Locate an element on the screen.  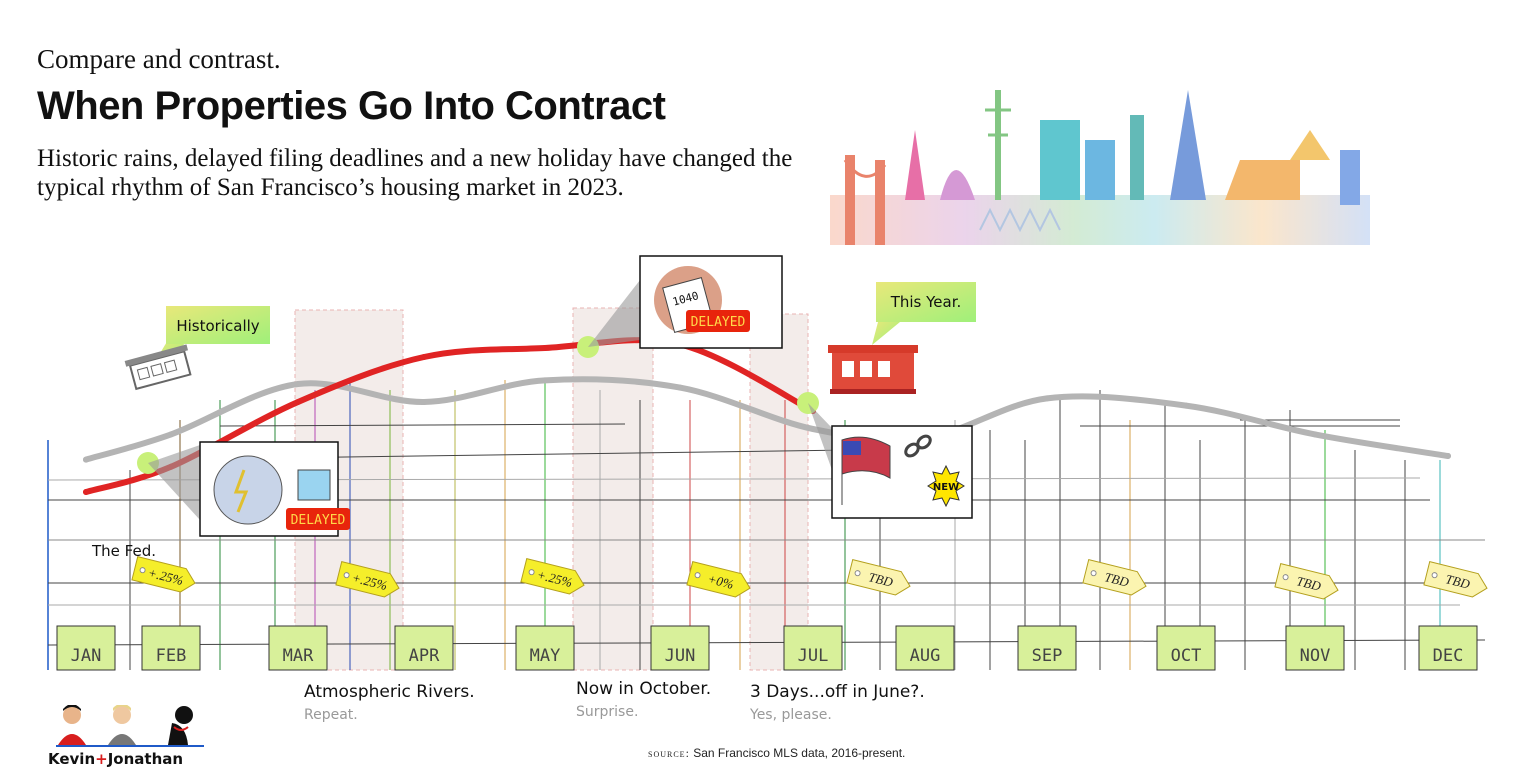
callout-historically-box is located at coordinates (218, 325).